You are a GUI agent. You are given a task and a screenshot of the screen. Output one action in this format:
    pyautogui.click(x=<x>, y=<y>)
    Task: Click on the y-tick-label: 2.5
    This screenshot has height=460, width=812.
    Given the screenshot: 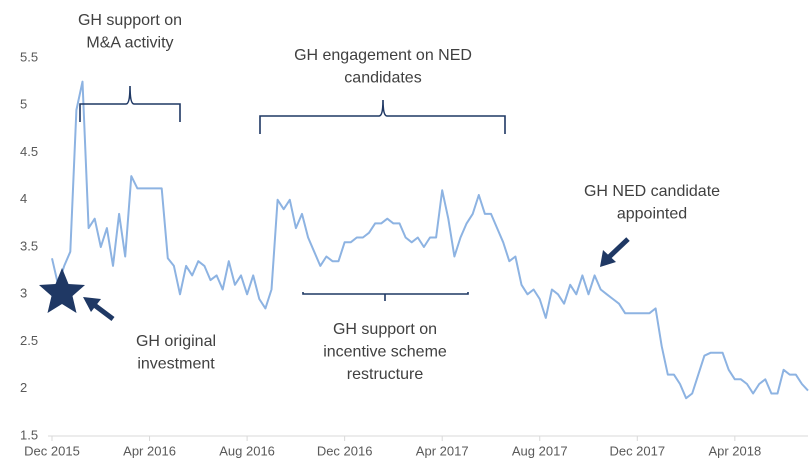 What is the action you would take?
    pyautogui.click(x=29, y=340)
    